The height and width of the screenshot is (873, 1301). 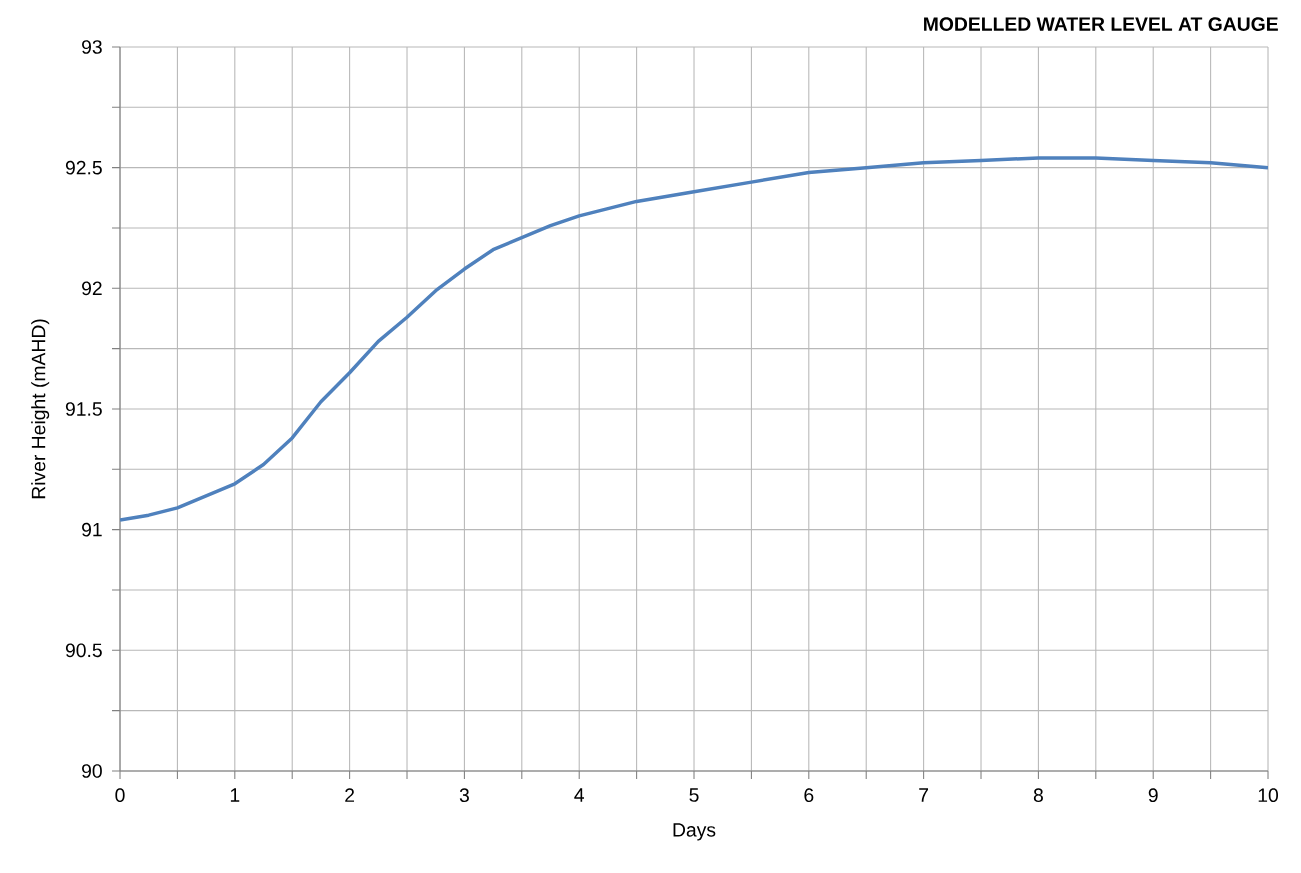 What do you see at coordinates (92, 288) in the screenshot?
I see `y-tick-label: 92` at bounding box center [92, 288].